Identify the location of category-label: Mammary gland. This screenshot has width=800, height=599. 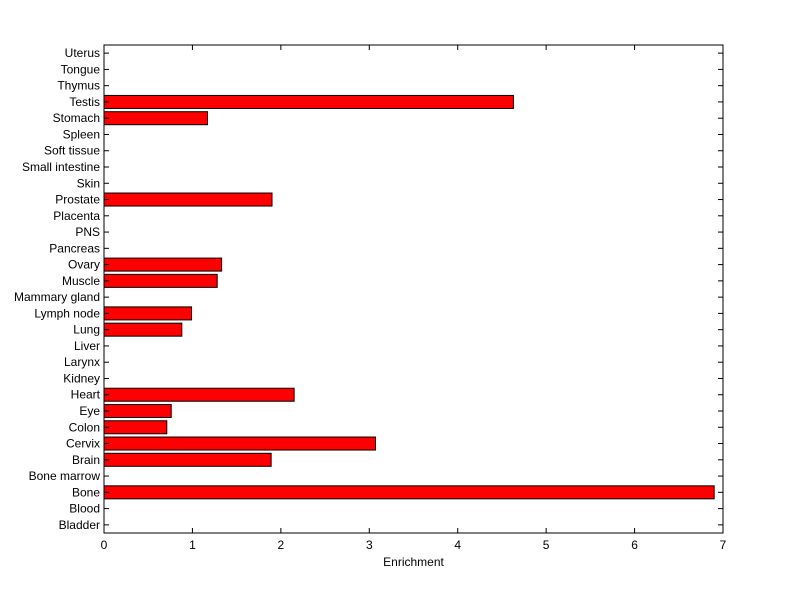
(57, 297).